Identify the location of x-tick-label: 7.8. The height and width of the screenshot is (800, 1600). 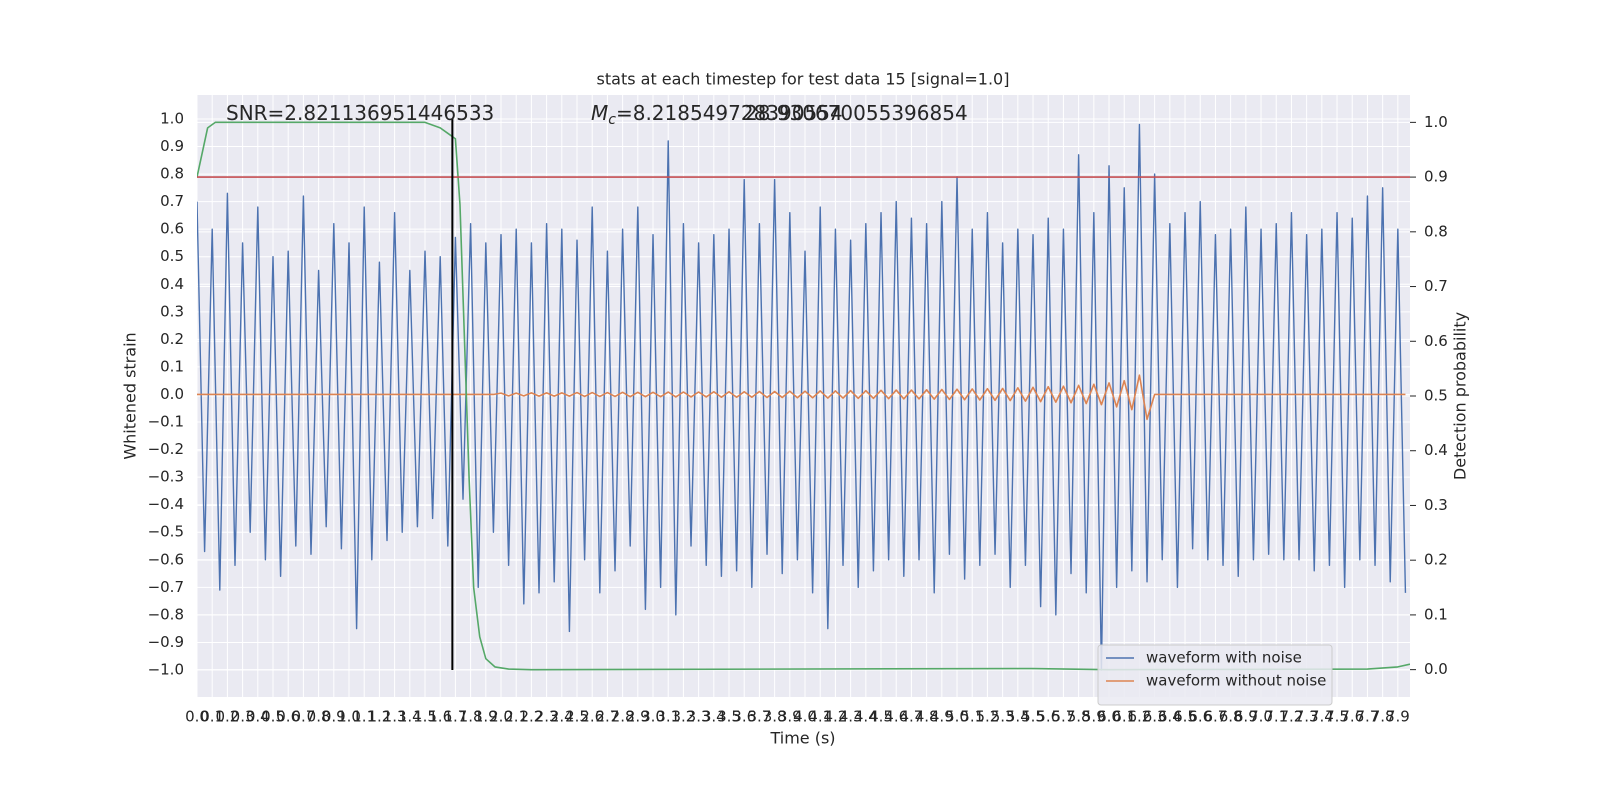
(1383, 717).